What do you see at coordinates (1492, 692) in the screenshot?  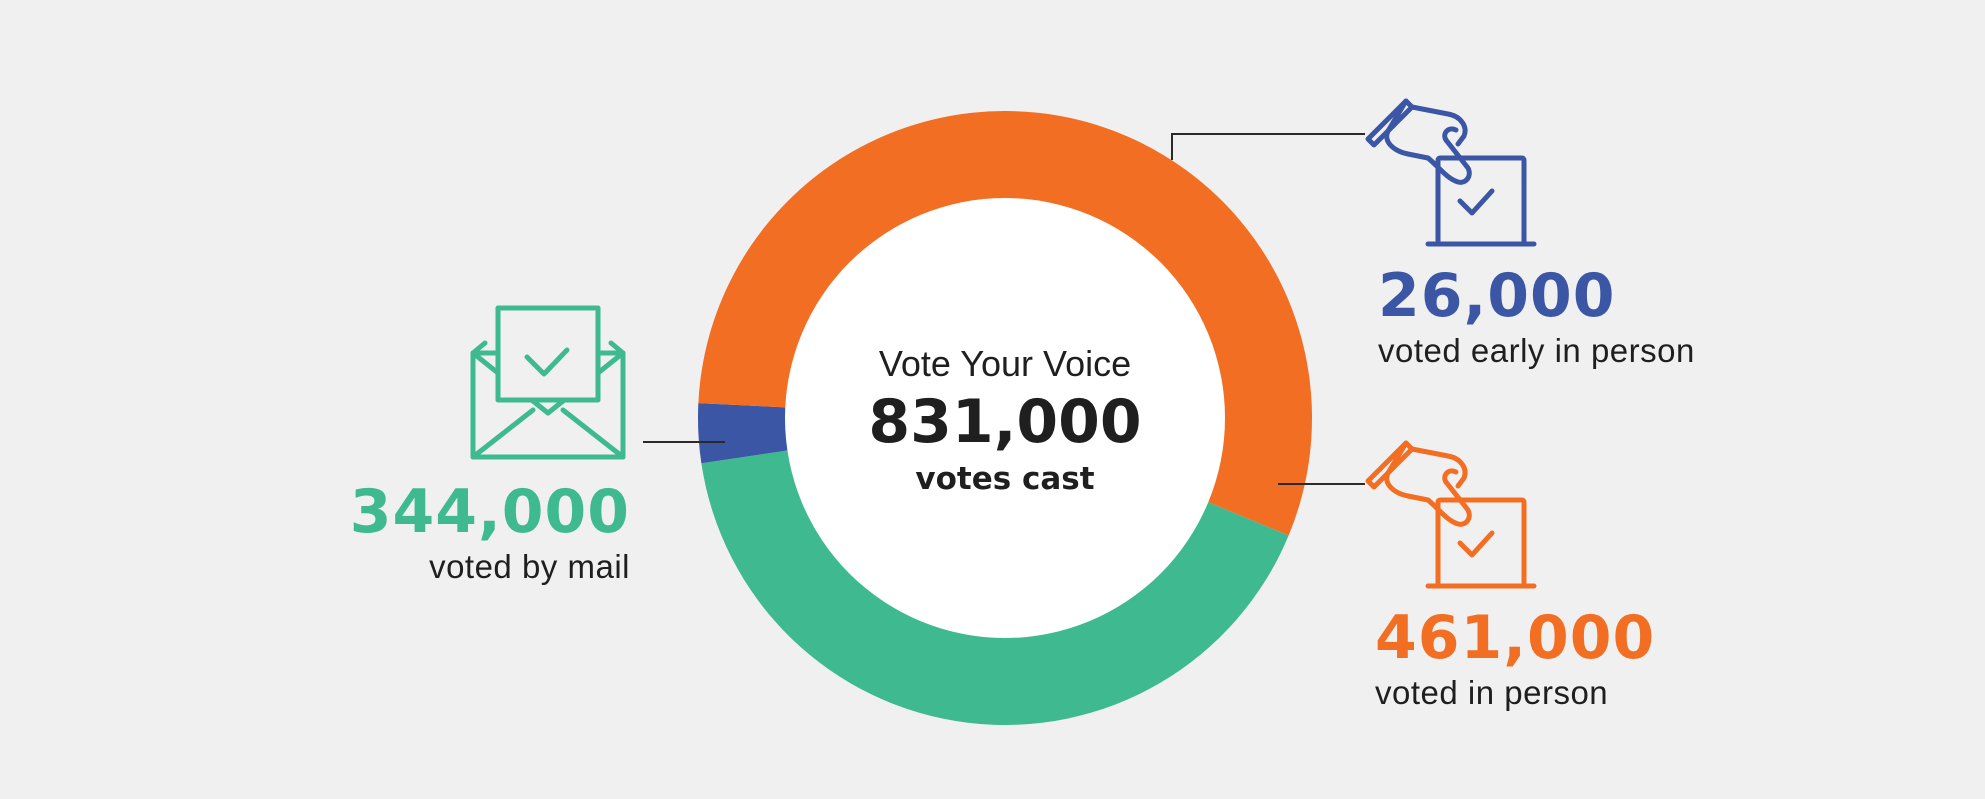 I see `category-label-person: voted in person` at bounding box center [1492, 692].